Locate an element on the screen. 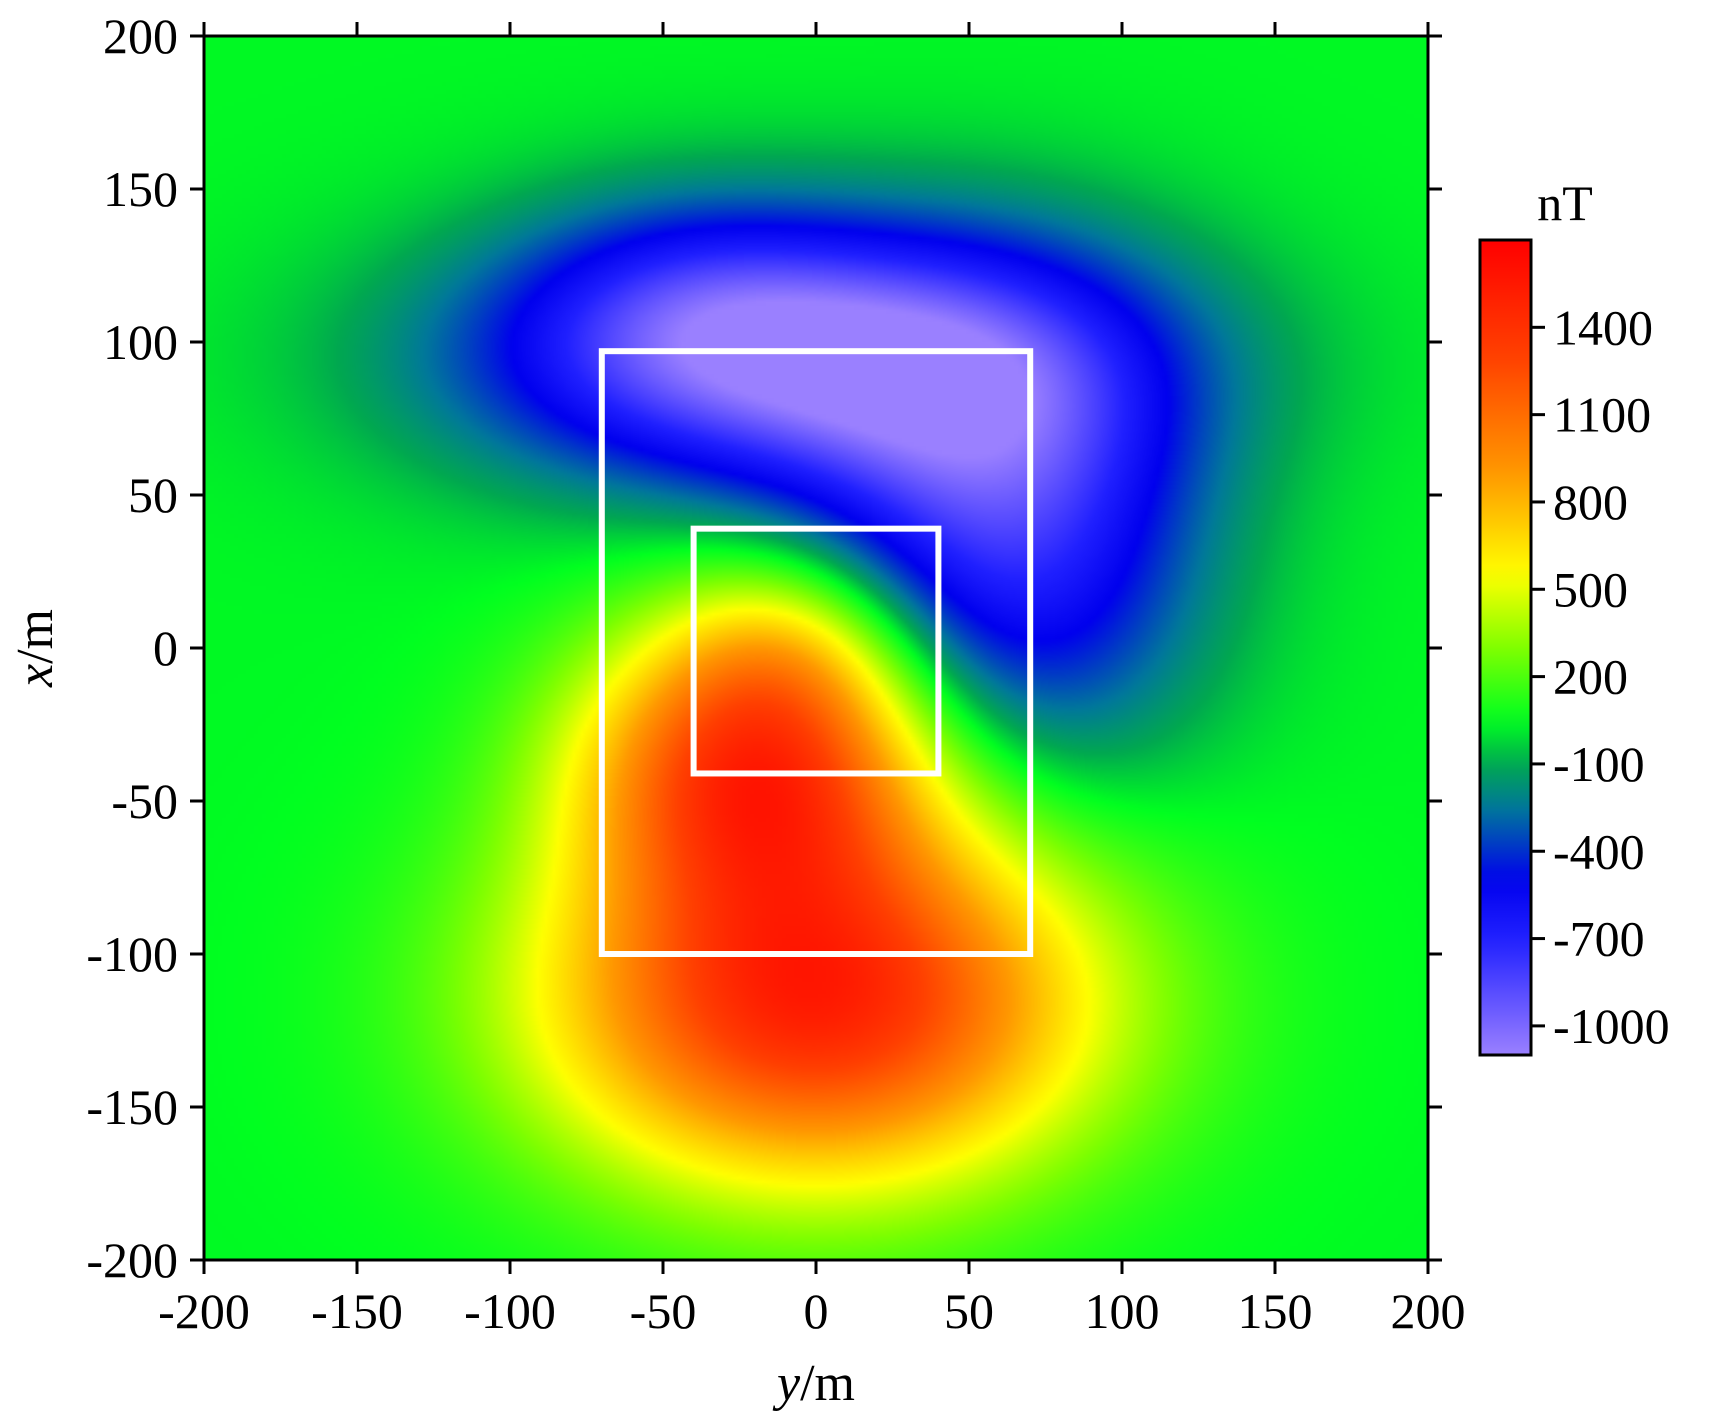 Image resolution: width=1717 pixels, height=1425 pixels. y-tick-label: -50 is located at coordinates (144, 801).